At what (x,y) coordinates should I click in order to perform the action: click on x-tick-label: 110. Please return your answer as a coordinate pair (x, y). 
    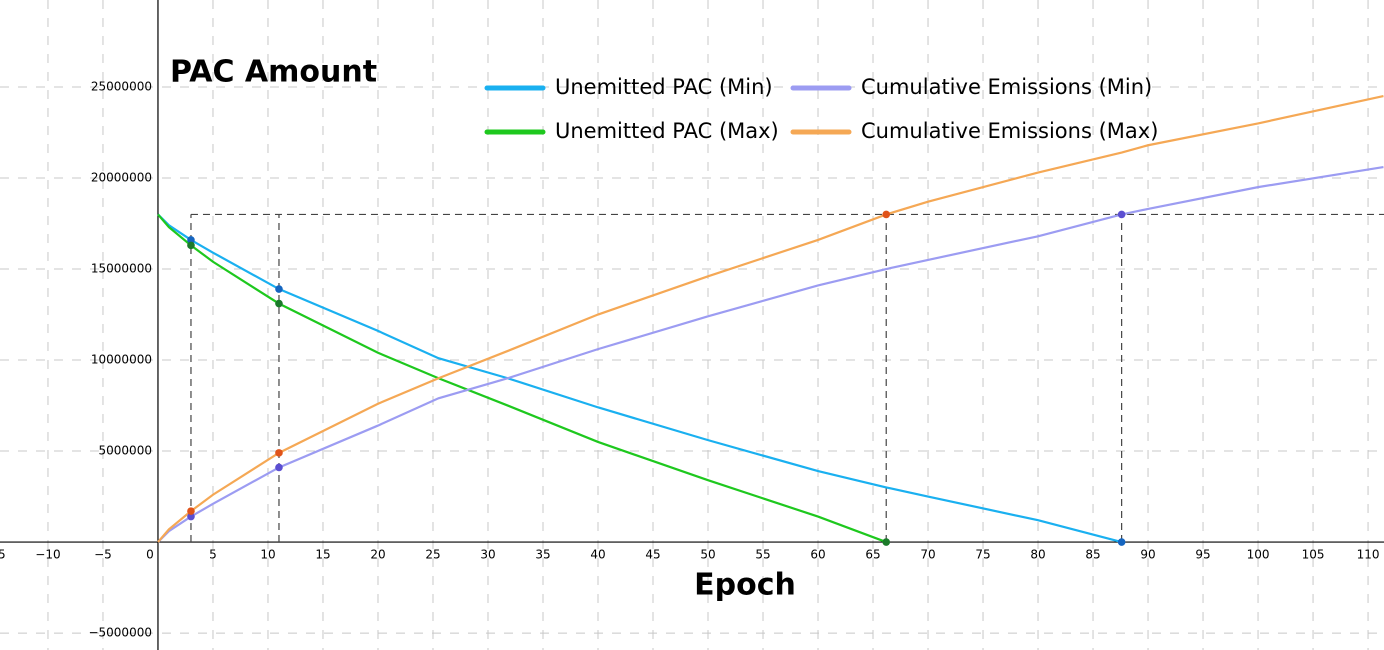
    Looking at the image, I should click on (1368, 555).